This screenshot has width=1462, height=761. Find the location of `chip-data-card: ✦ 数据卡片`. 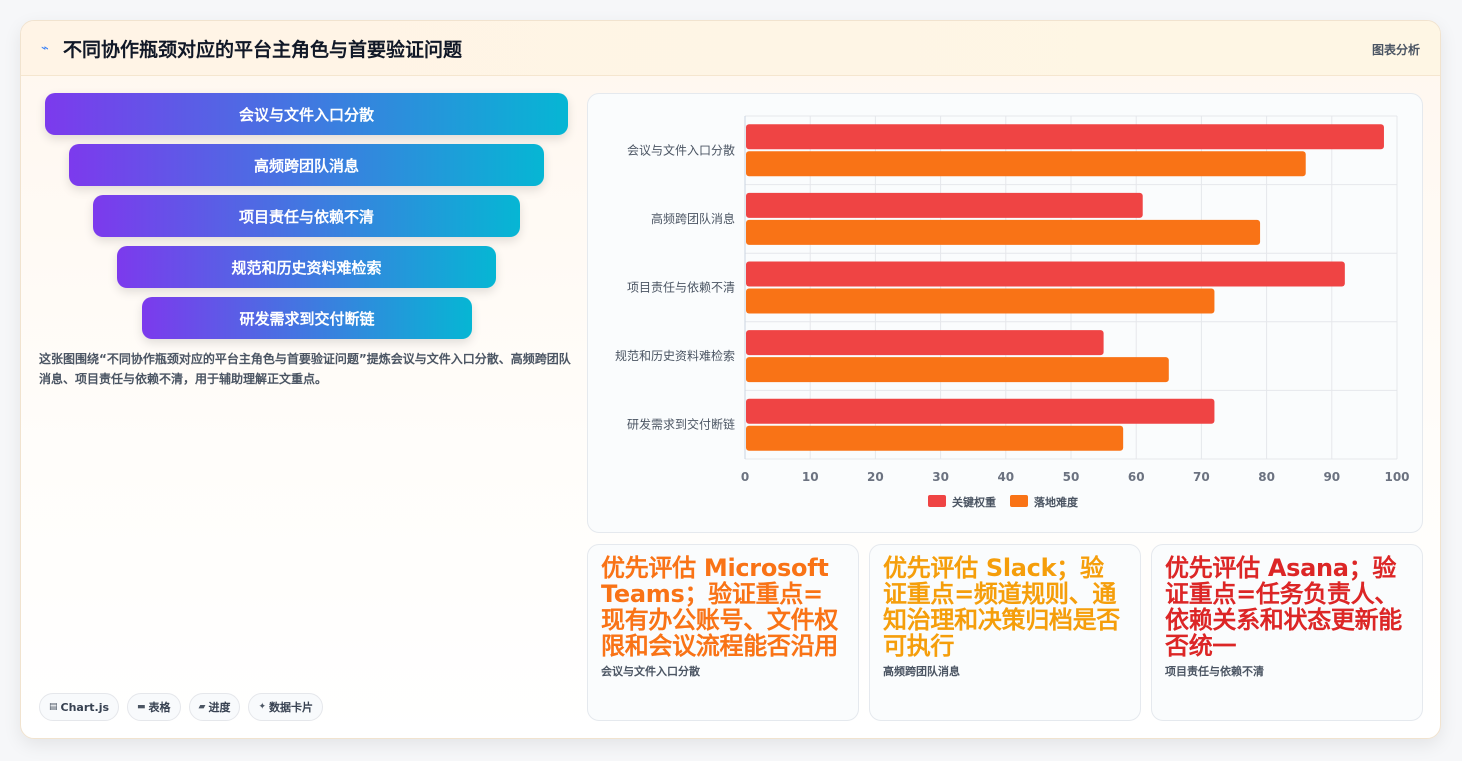

chip-data-card: ✦ 数据卡片 is located at coordinates (286, 707).